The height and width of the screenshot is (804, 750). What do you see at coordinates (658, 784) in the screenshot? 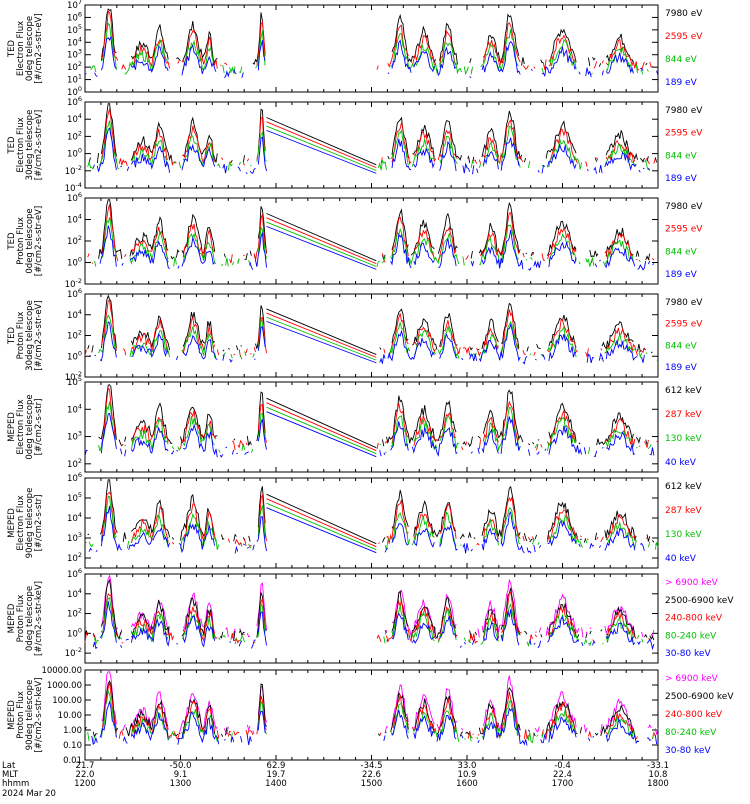
I see `x-tick-label: 1800` at bounding box center [658, 784].